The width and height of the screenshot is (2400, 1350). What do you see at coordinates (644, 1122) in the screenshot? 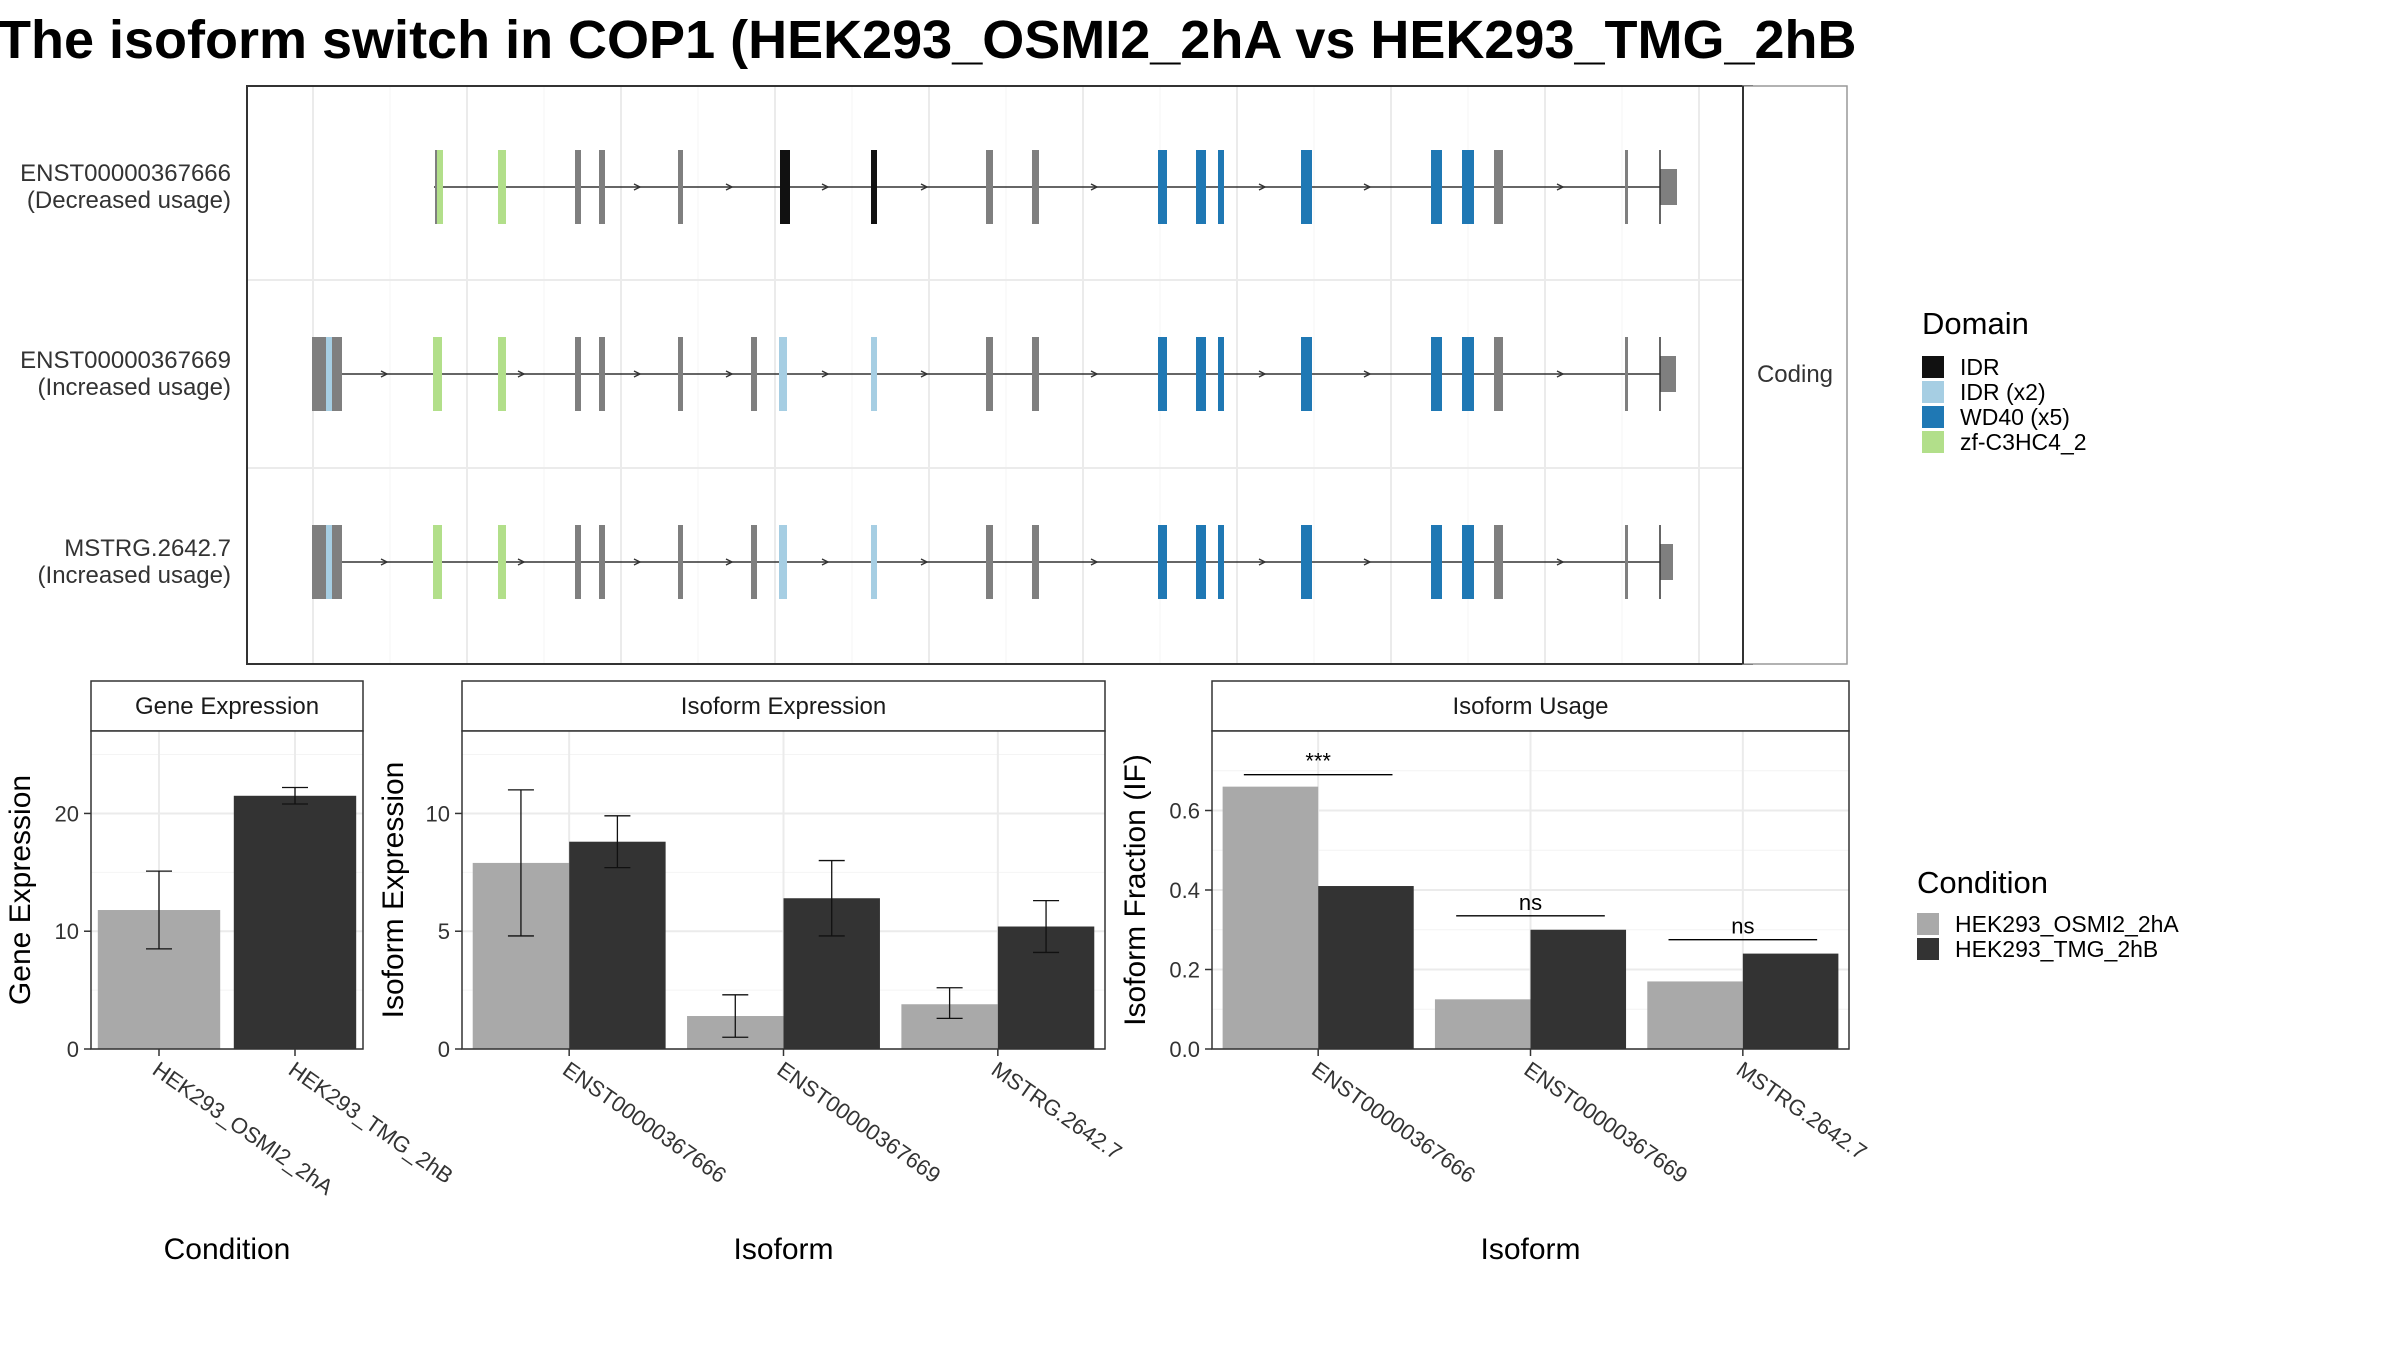
I see `x-tick-label: ENST00000367666` at bounding box center [644, 1122].